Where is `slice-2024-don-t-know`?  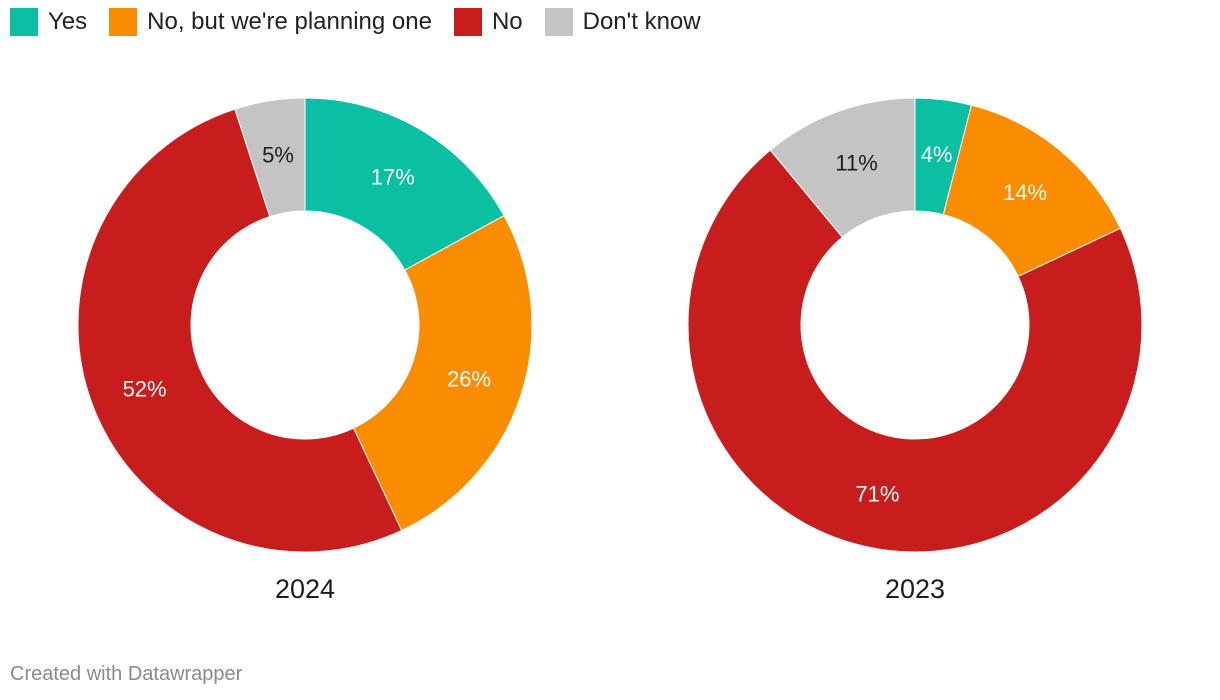 slice-2024-don-t-know is located at coordinates (270, 157).